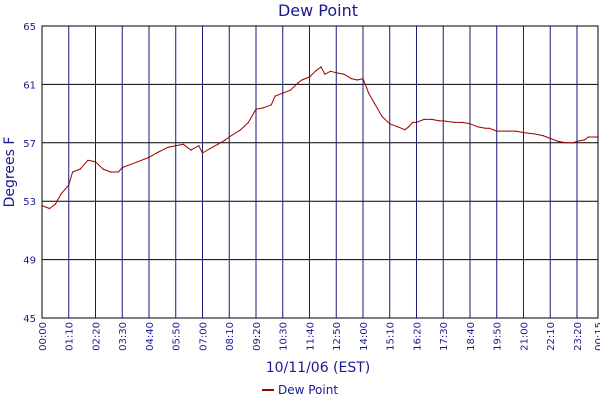 This screenshot has height=400, width=600. Describe the element at coordinates (524, 336) in the screenshot. I see `x-tick-label: 21:00` at that location.